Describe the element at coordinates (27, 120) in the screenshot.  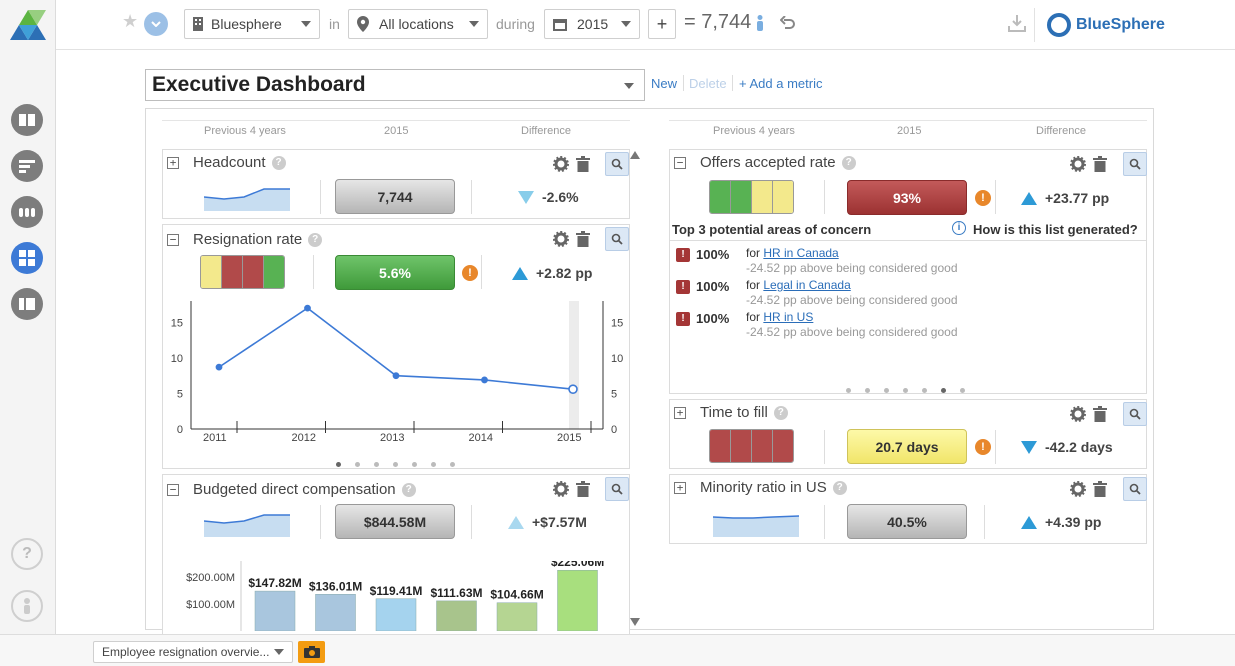
I see `storyboard-nav-button` at that location.